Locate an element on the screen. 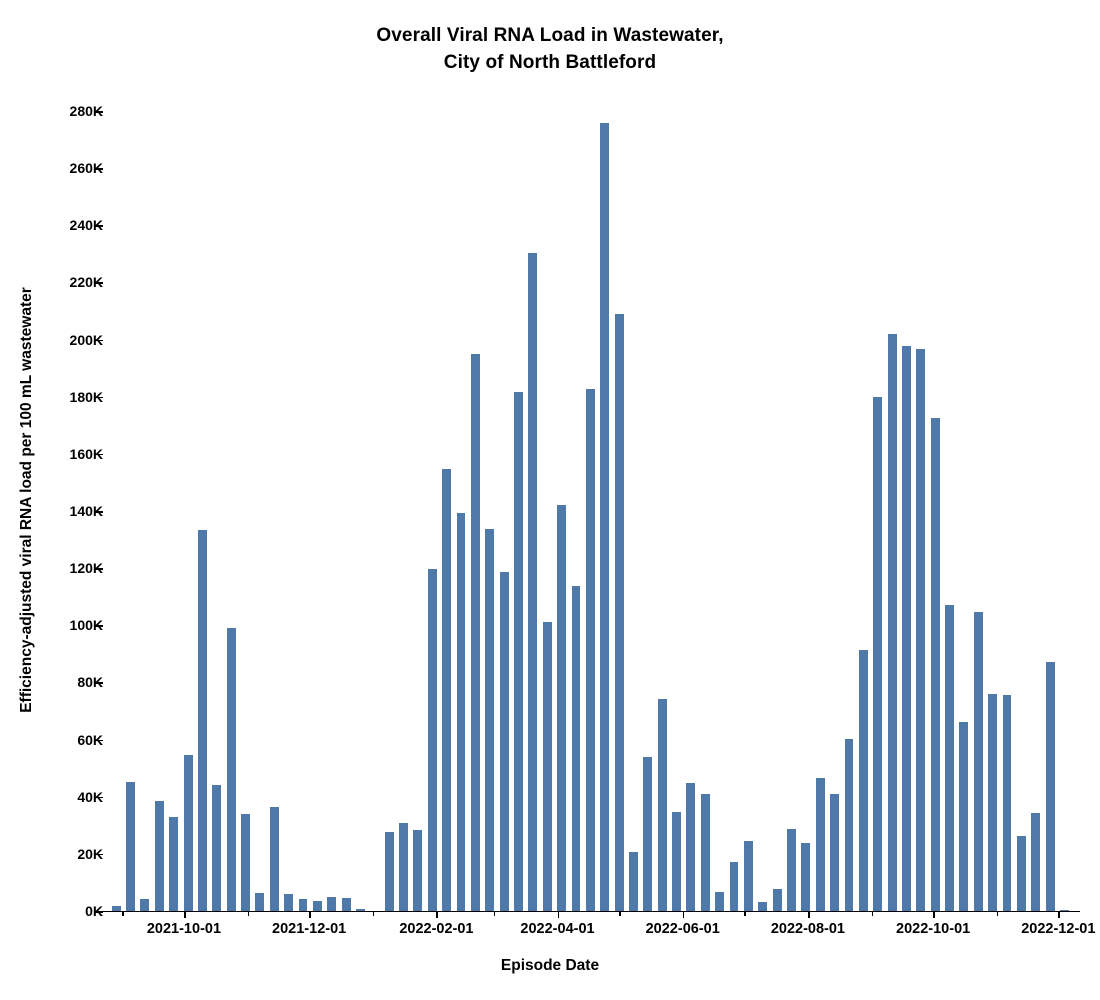  y-axis-tick-label: 280K is located at coordinates (86, 111).